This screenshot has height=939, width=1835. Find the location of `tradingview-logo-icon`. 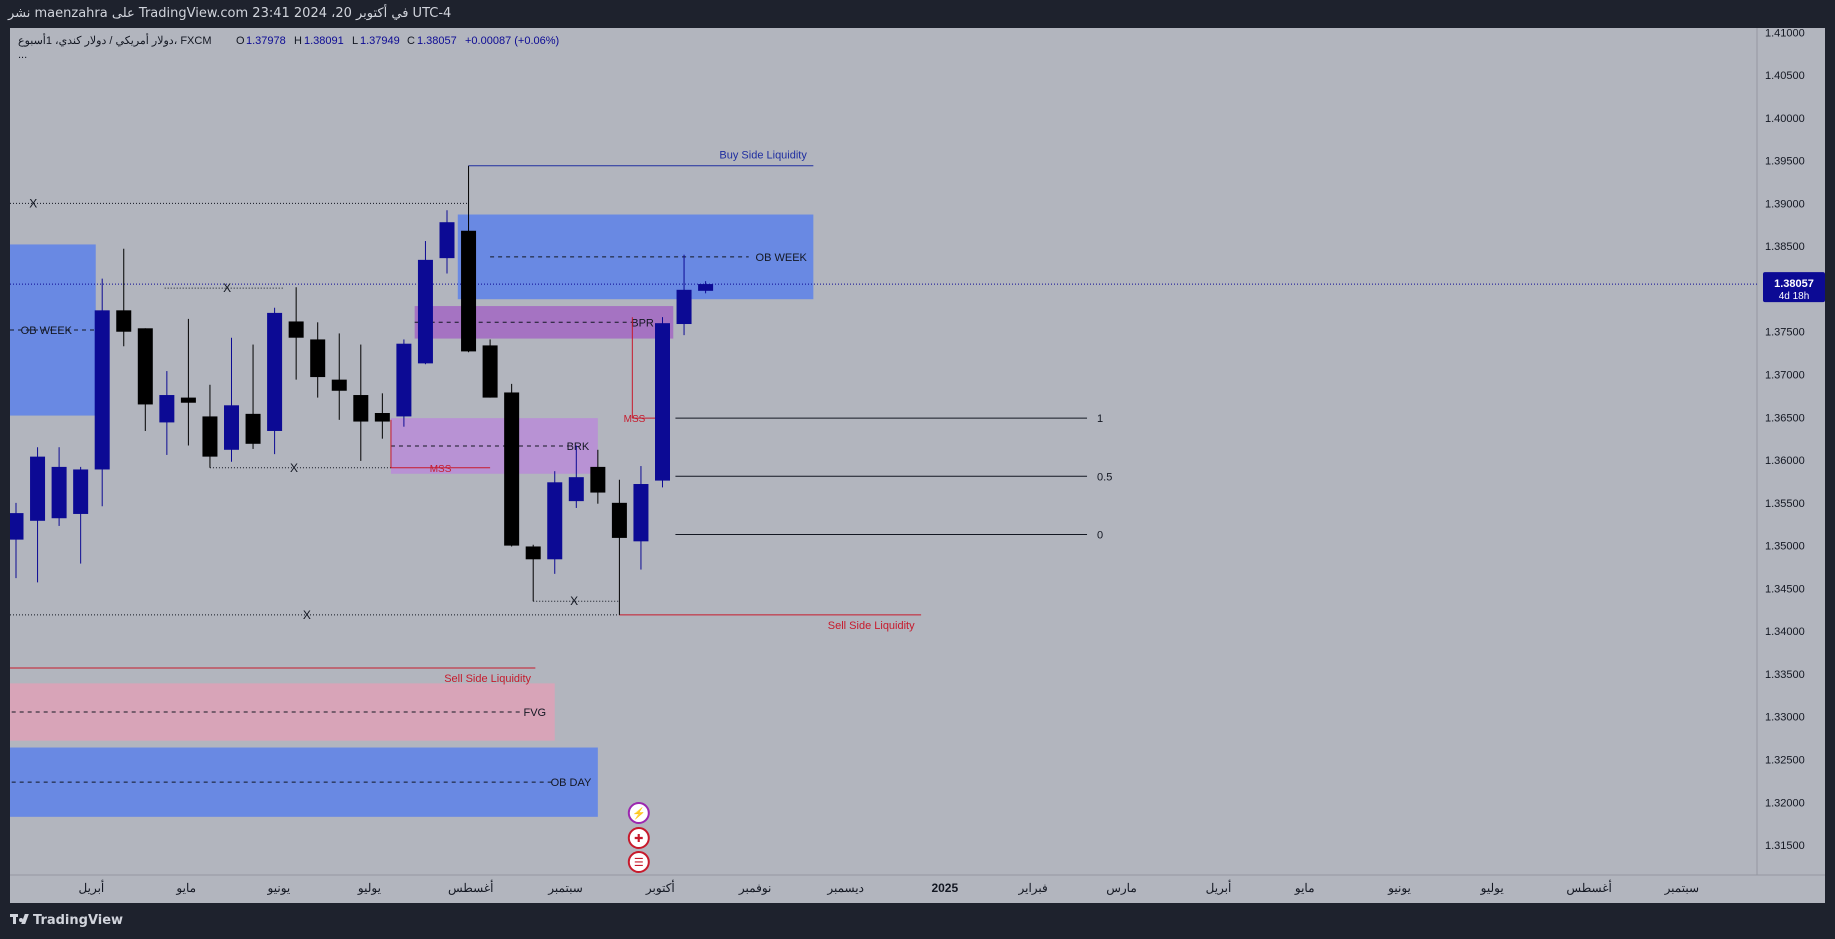

tradingview-logo-icon is located at coordinates (19, 919).